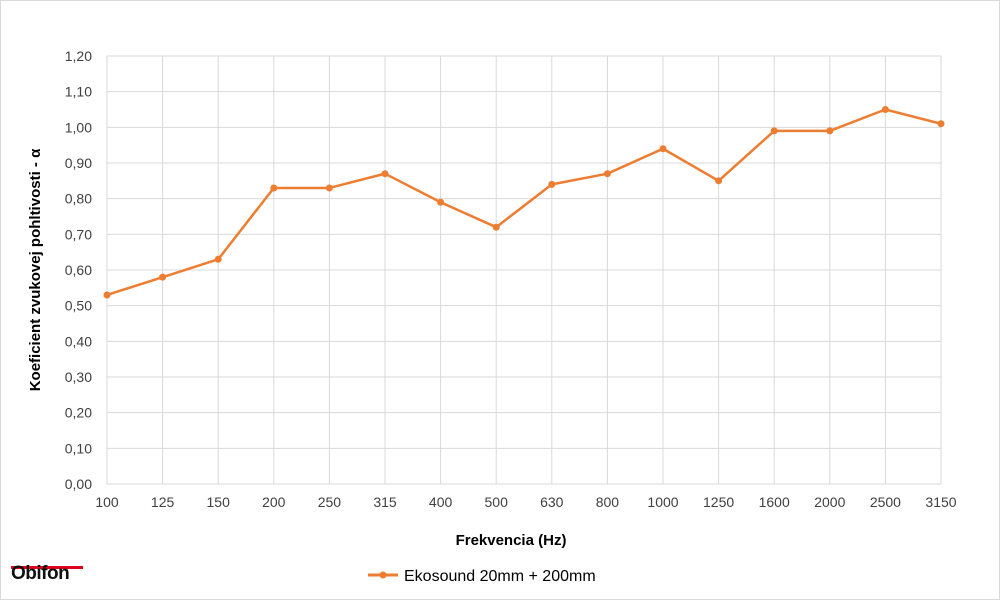  What do you see at coordinates (885, 502) in the screenshot?
I see `x-tick-label: 2500` at bounding box center [885, 502].